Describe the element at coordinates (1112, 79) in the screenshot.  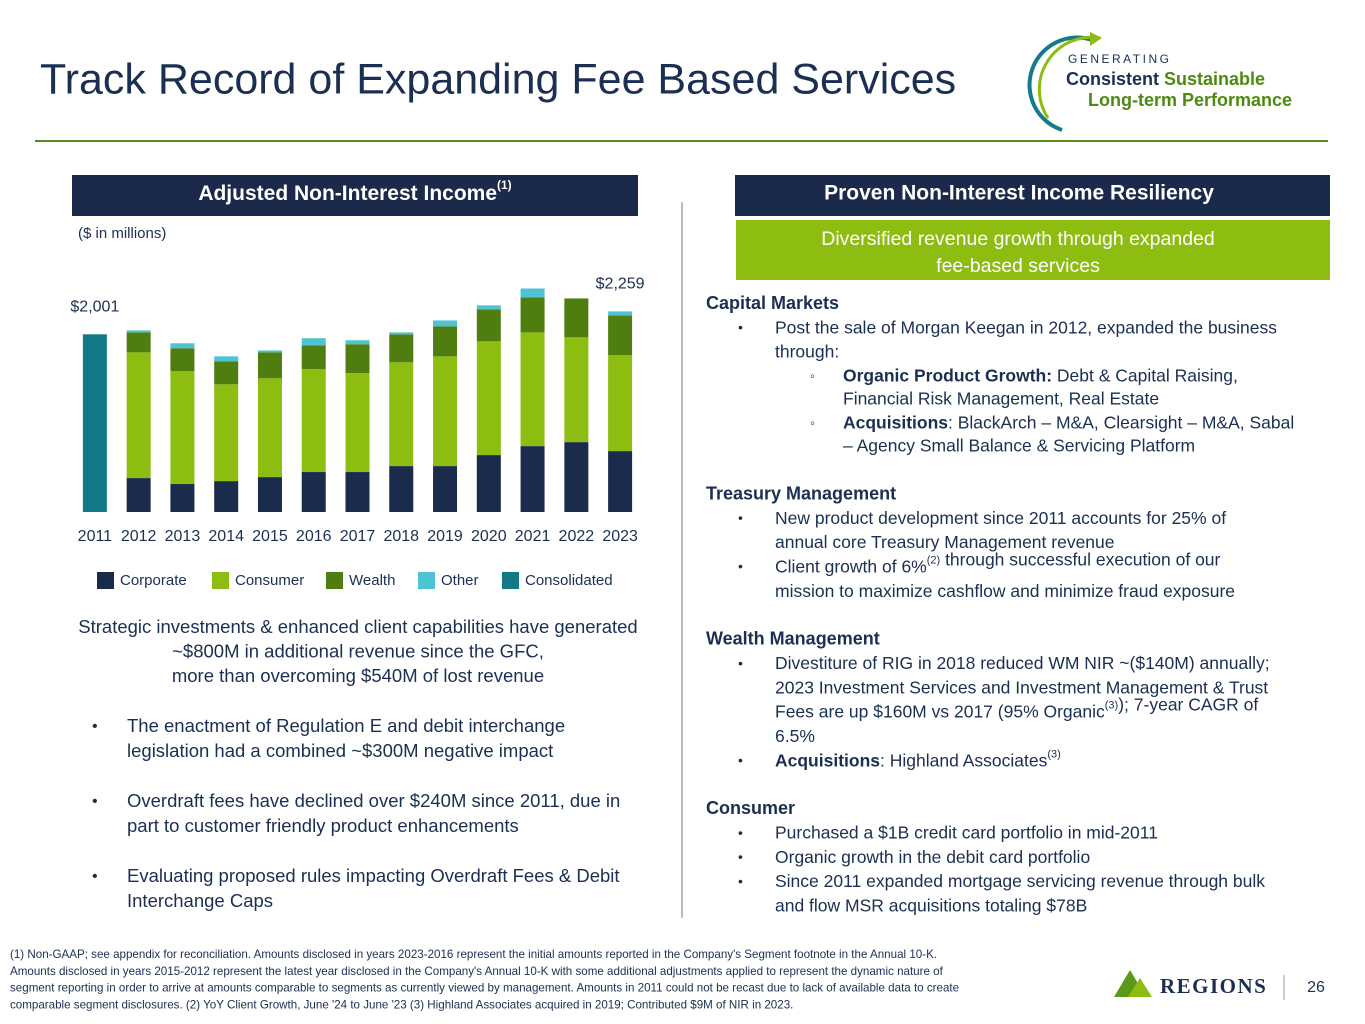
I see `logo-word: Consistent` at that location.